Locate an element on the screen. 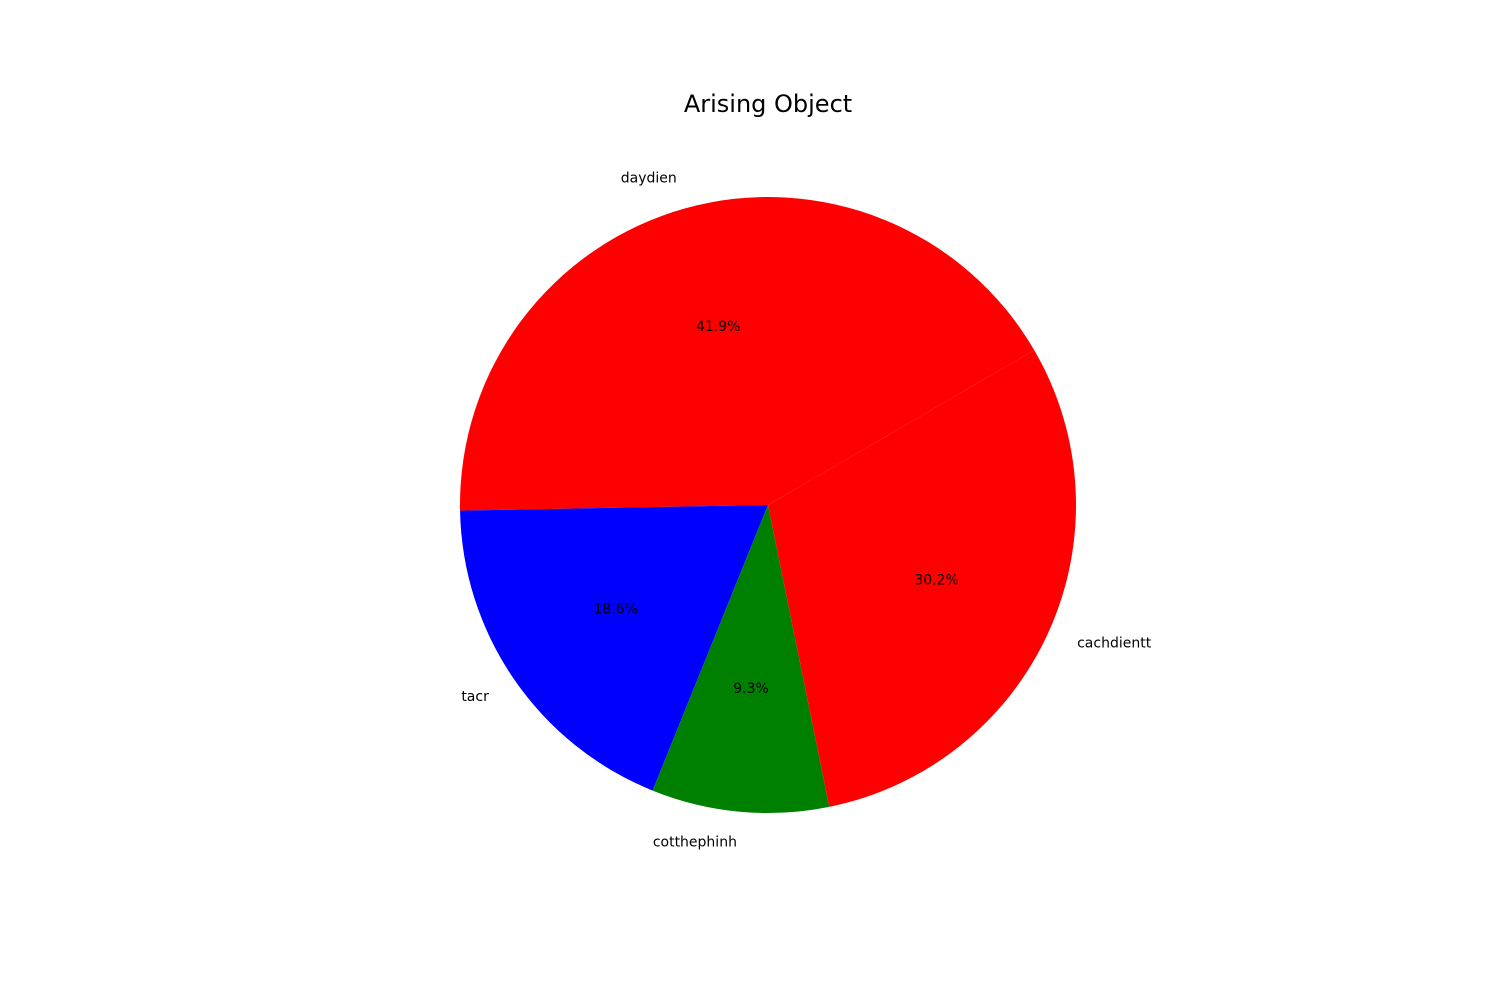 The image size is (1500, 1000). chart-title: Arising Object is located at coordinates (768, 104).